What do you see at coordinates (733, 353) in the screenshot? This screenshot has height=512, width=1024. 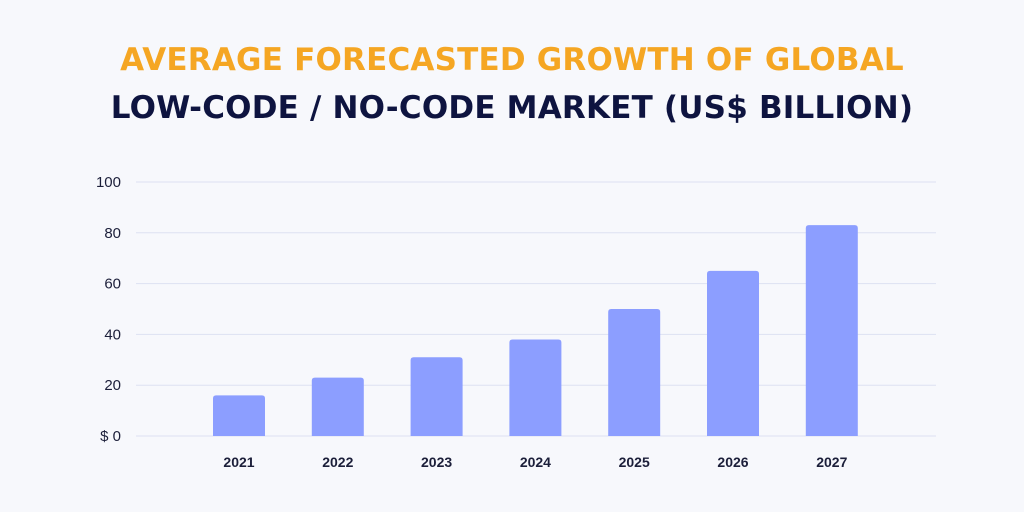 I see `bar-2026` at bounding box center [733, 353].